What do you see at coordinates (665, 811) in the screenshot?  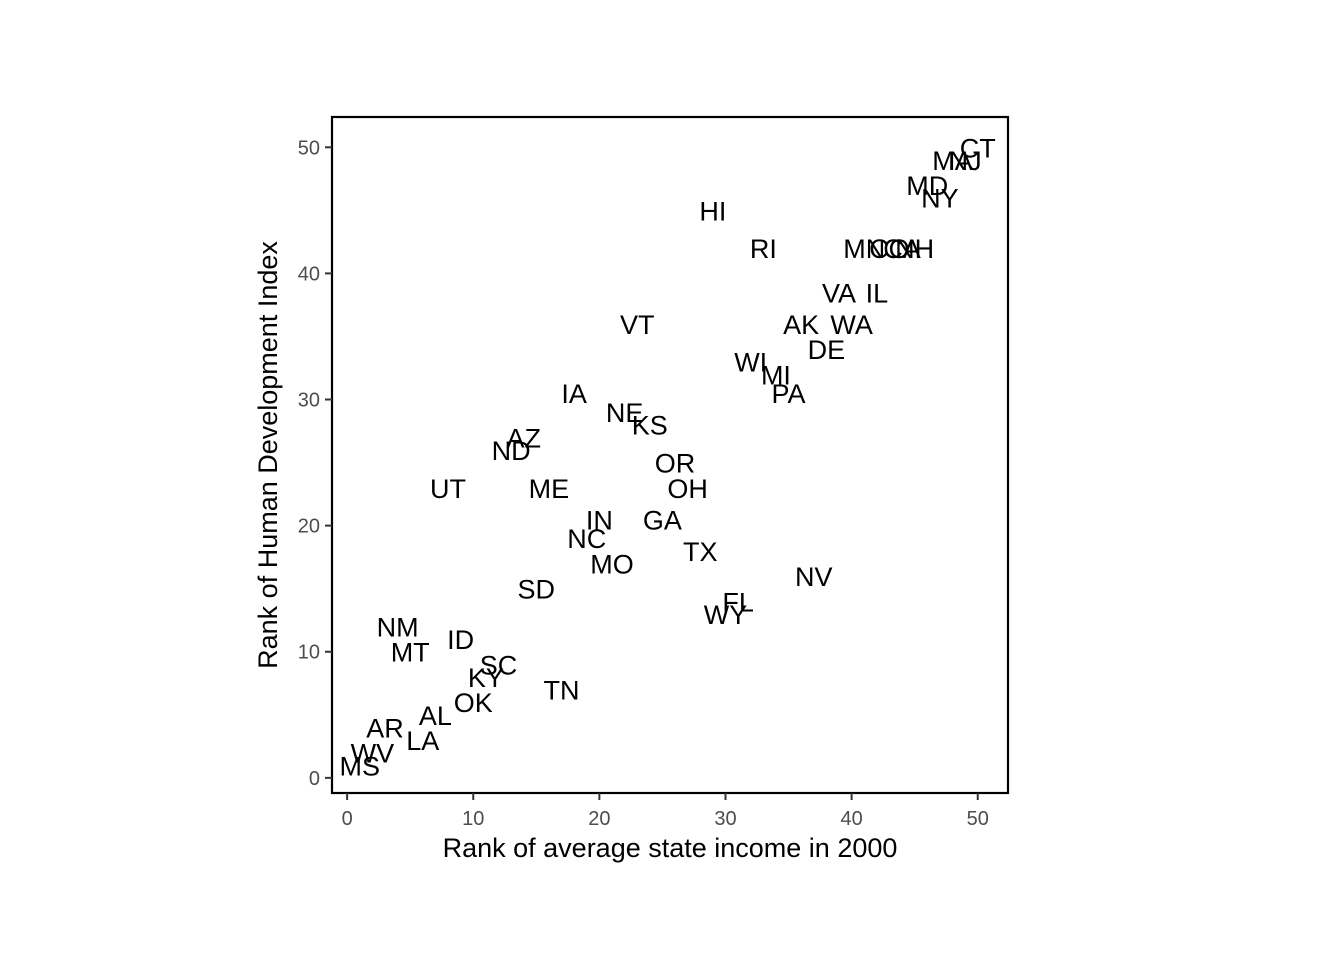 I see `x-axis: 0 10 20 30 40 50` at bounding box center [665, 811].